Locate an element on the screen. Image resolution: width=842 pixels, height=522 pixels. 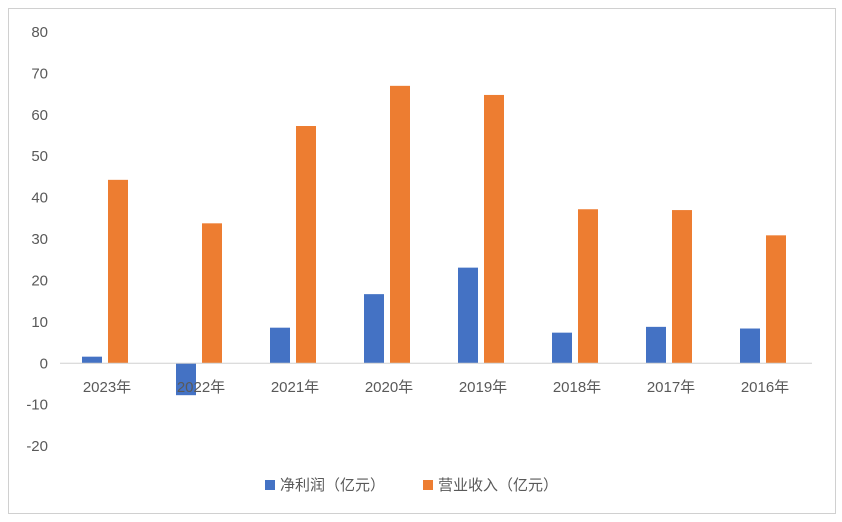
x-tick-label: 2020年 is located at coordinates (389, 387).